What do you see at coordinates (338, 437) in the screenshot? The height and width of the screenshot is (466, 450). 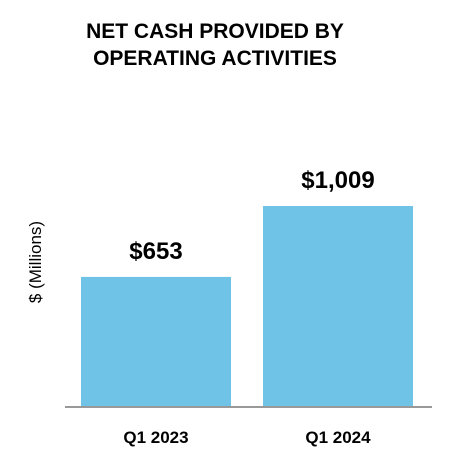 I see `x-tick-label: Q1 2024` at bounding box center [338, 437].